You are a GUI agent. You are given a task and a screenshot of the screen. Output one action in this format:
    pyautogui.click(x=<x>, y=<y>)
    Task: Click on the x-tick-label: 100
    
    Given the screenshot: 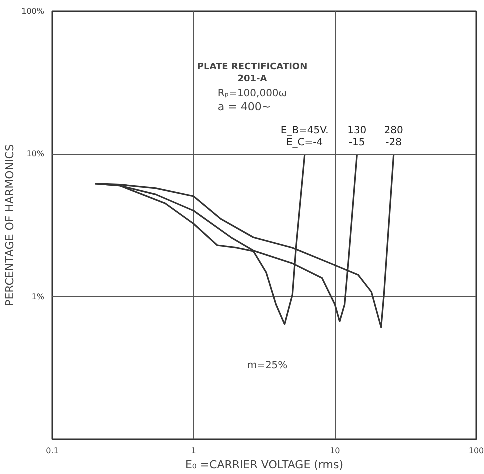 What is the action you would take?
    pyautogui.click(x=476, y=451)
    